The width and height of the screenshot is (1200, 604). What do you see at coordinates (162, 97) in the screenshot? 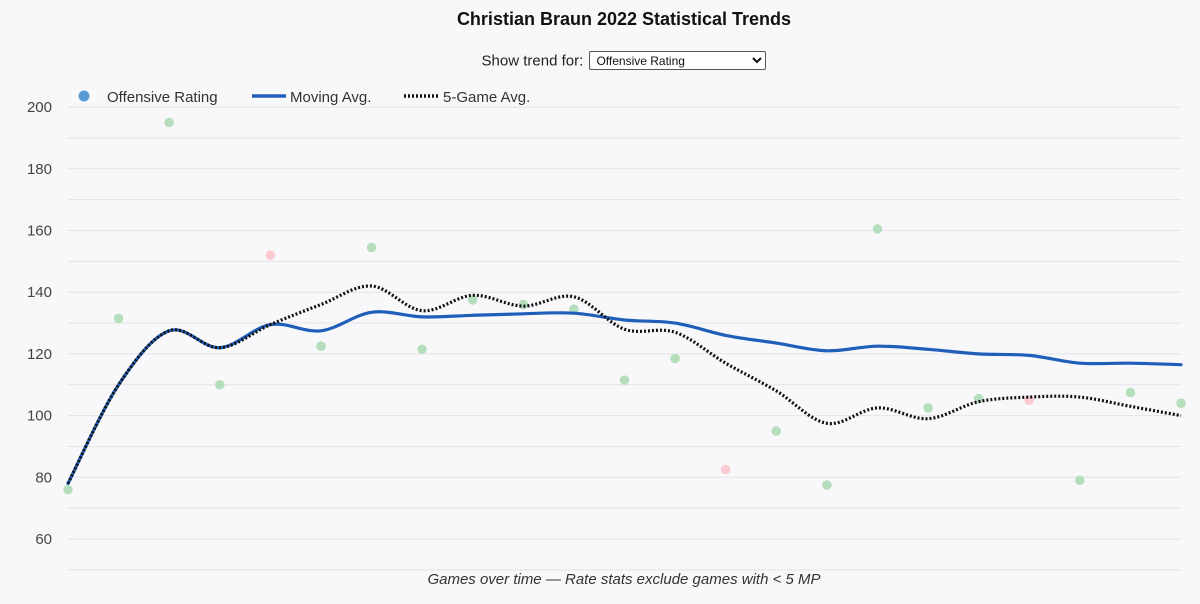
I see `legend-label-offensive-rating: Offensive Rating` at bounding box center [162, 97].